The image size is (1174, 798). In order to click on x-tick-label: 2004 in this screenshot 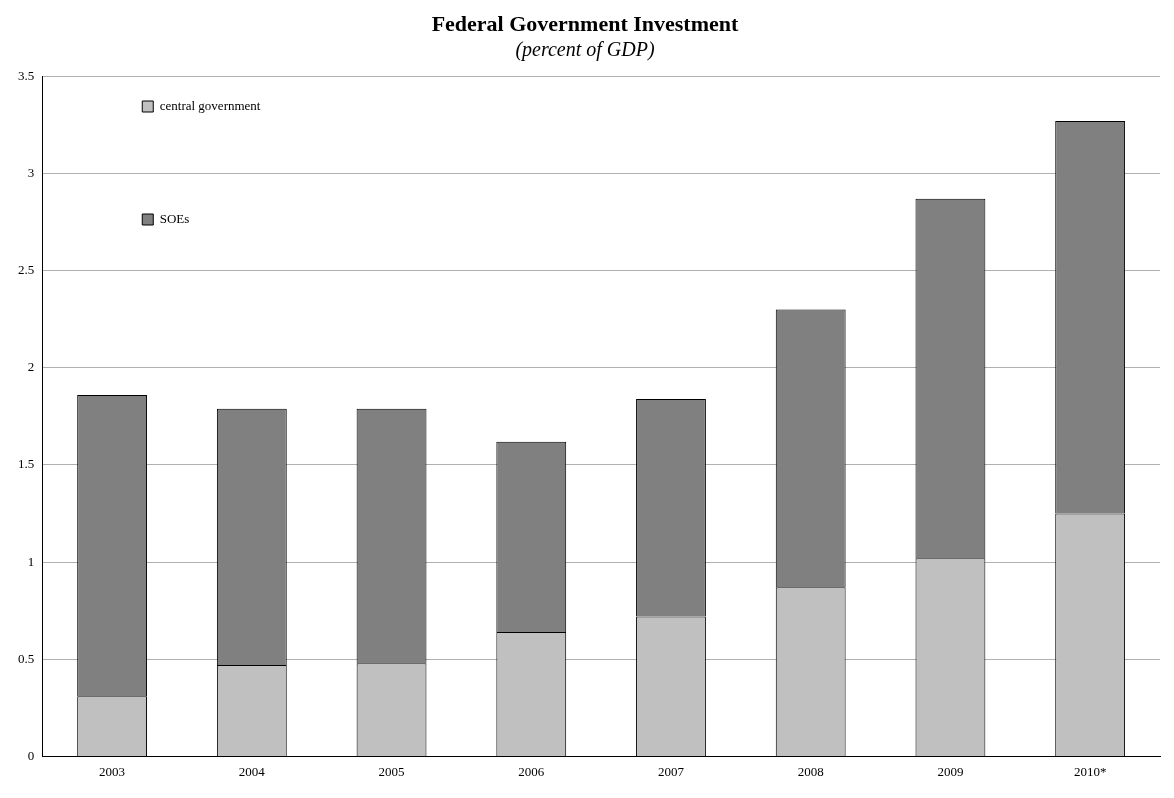, I will do `click(252, 771)`.